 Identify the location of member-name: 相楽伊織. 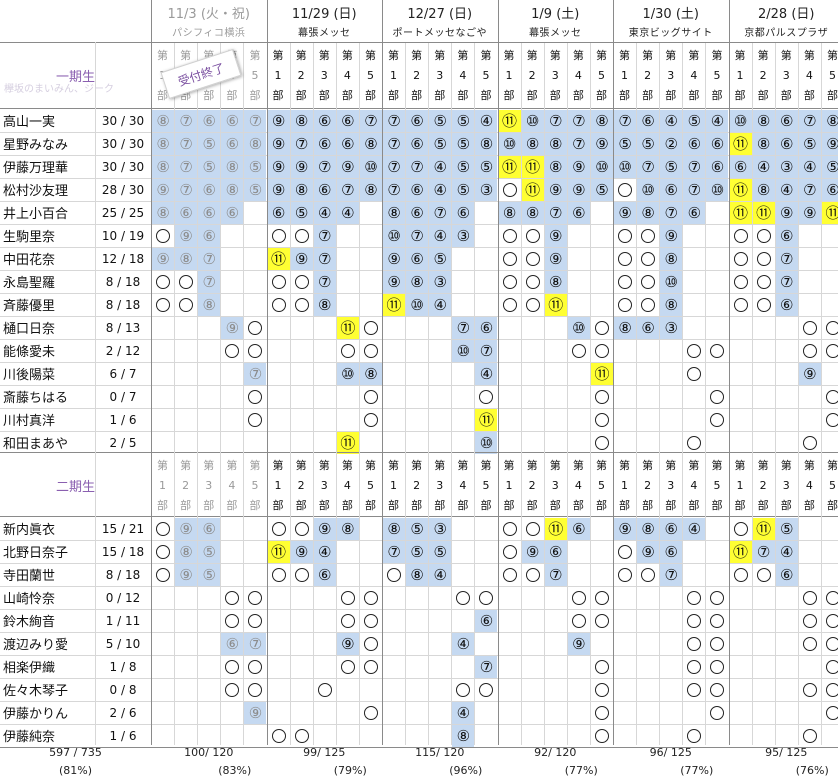
(29, 668).